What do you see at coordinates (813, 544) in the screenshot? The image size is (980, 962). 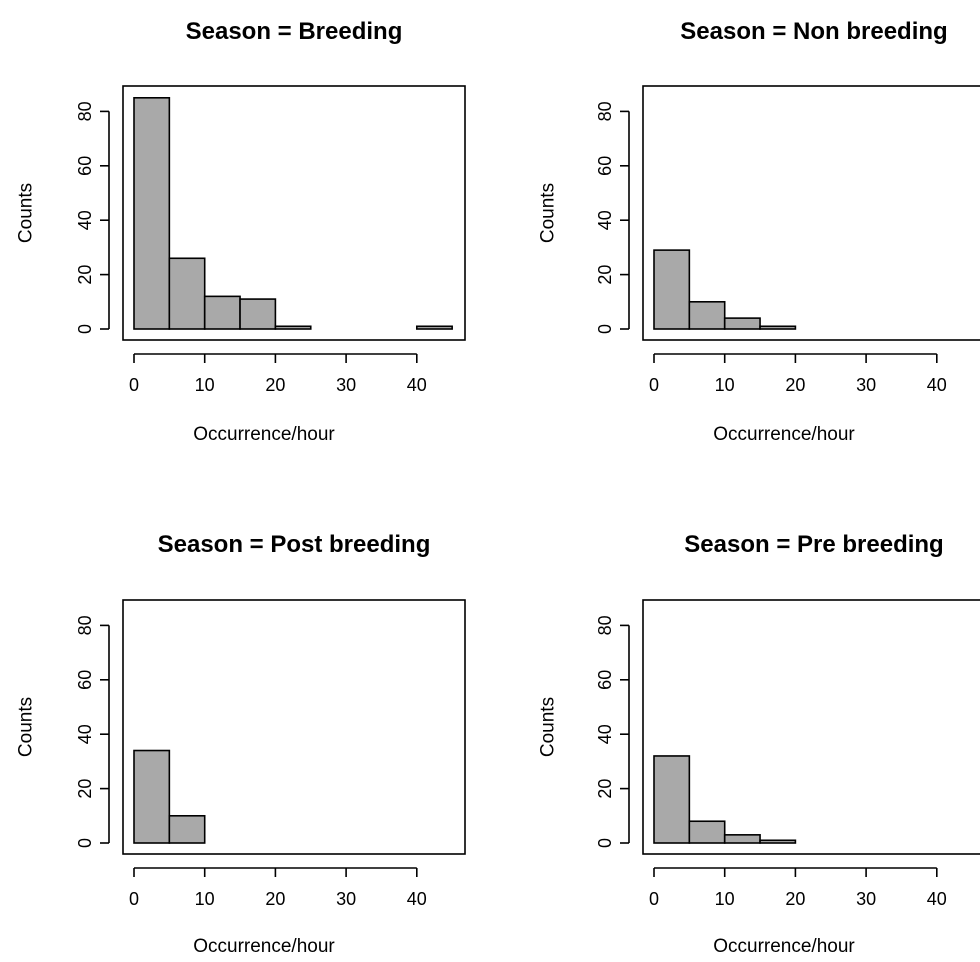 I see `panel-title: Season = Pre breeding` at bounding box center [813, 544].